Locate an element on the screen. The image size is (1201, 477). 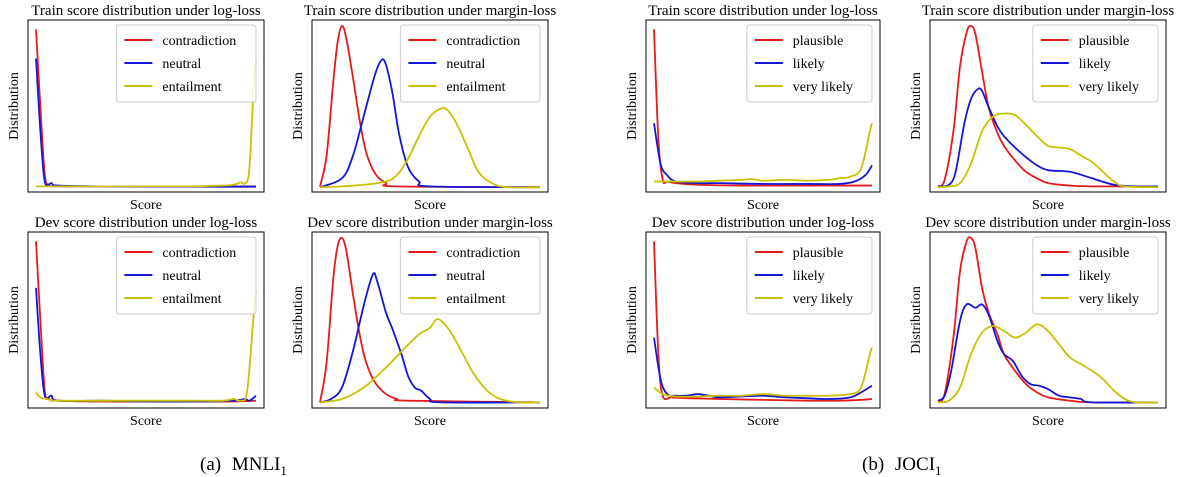
caption-b-sub: 1 is located at coordinates (938, 470).